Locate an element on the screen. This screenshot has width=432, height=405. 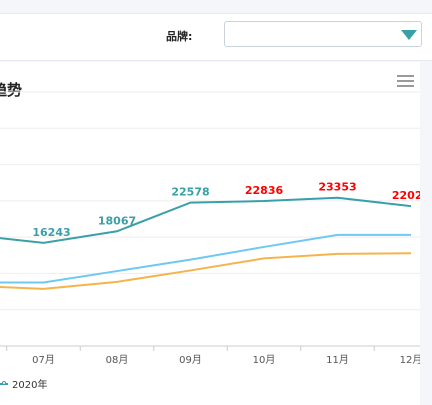
data-label: 22578 is located at coordinates (190, 192).